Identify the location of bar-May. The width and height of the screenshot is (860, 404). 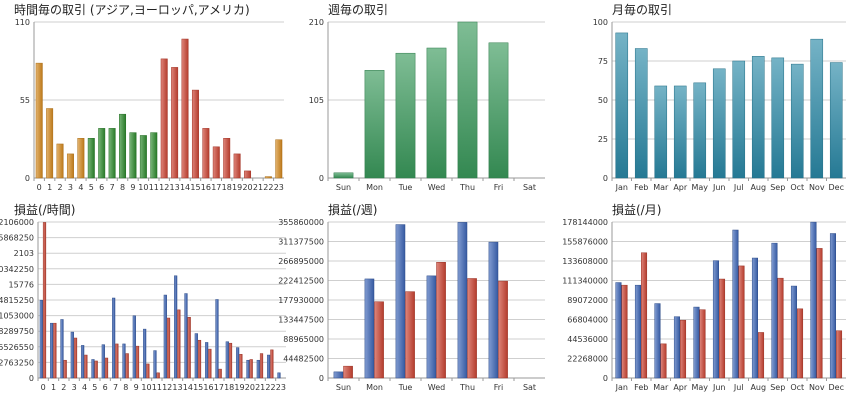
(700, 130).